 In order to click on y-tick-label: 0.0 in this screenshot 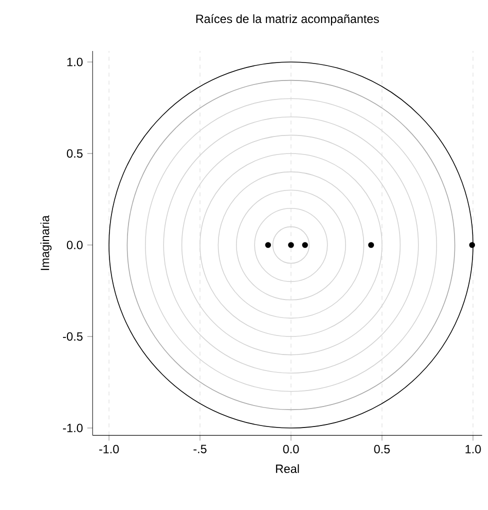, I will do `click(74, 245)`.